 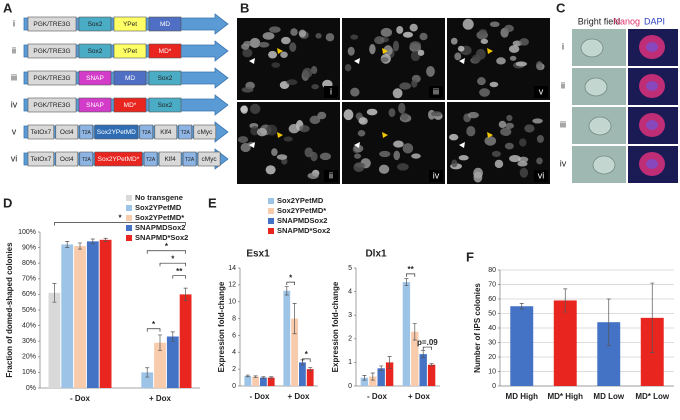 I want to click on segment-label: SNAP, so click(x=95, y=78).